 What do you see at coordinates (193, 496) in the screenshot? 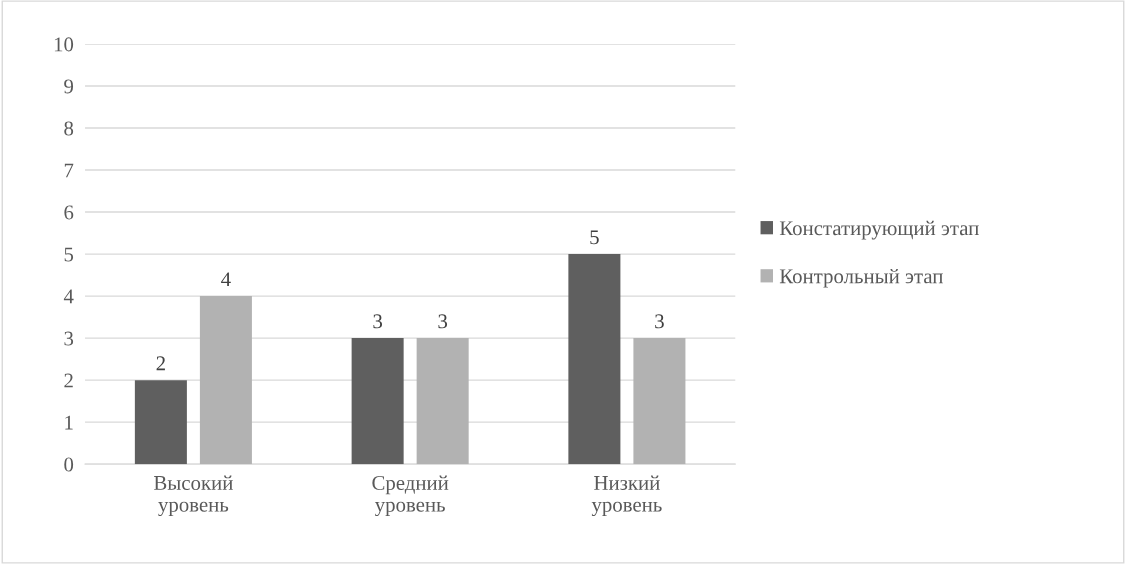
I see `x-tick-label: Высокий уровень` at bounding box center [193, 496].